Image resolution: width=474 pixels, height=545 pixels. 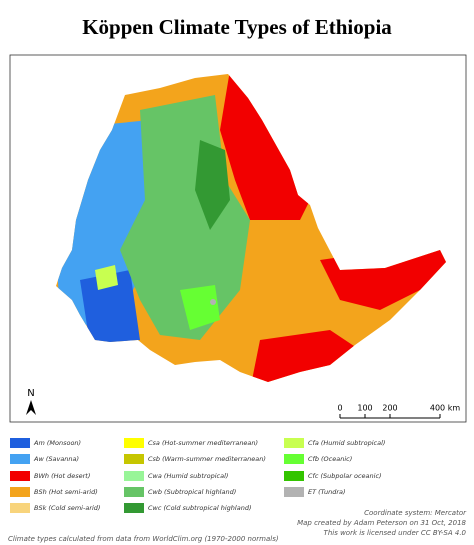 What do you see at coordinates (188, 476) in the screenshot?
I see `legend-label: Cwa (Humid subtropical)` at bounding box center [188, 476].